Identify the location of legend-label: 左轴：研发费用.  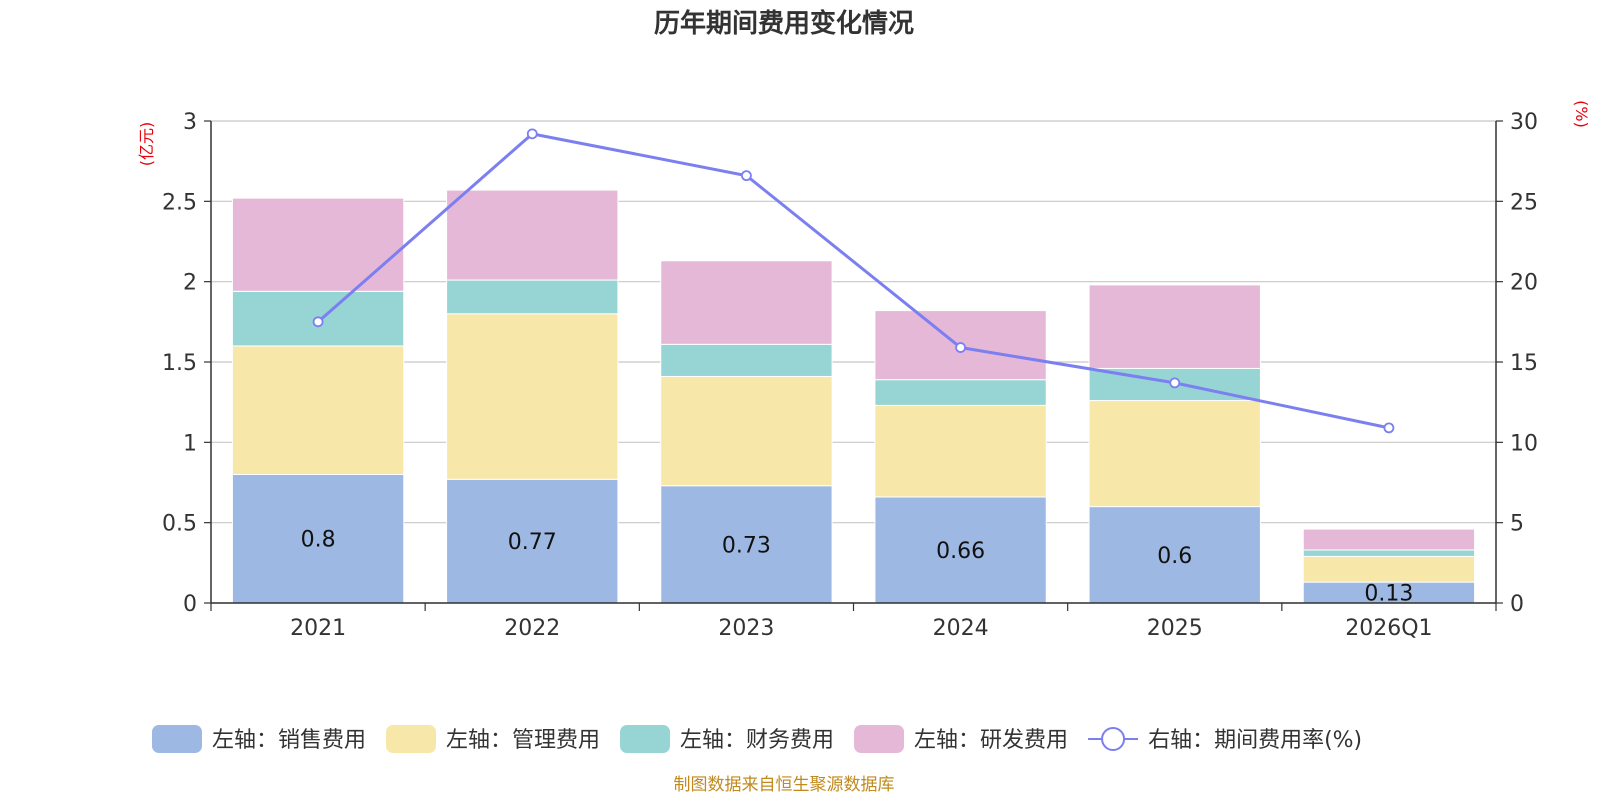
(991, 740).